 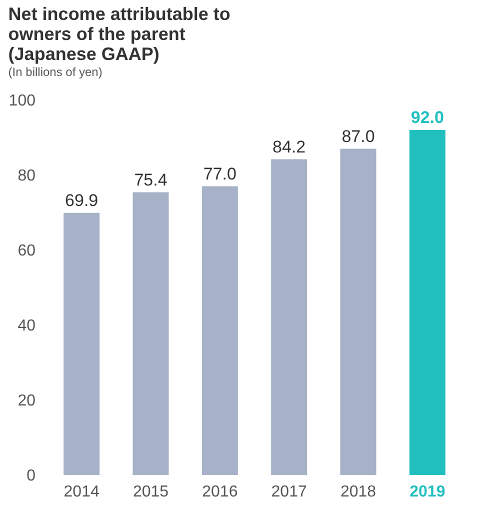 I want to click on data-label: 84.2, so click(x=289, y=146).